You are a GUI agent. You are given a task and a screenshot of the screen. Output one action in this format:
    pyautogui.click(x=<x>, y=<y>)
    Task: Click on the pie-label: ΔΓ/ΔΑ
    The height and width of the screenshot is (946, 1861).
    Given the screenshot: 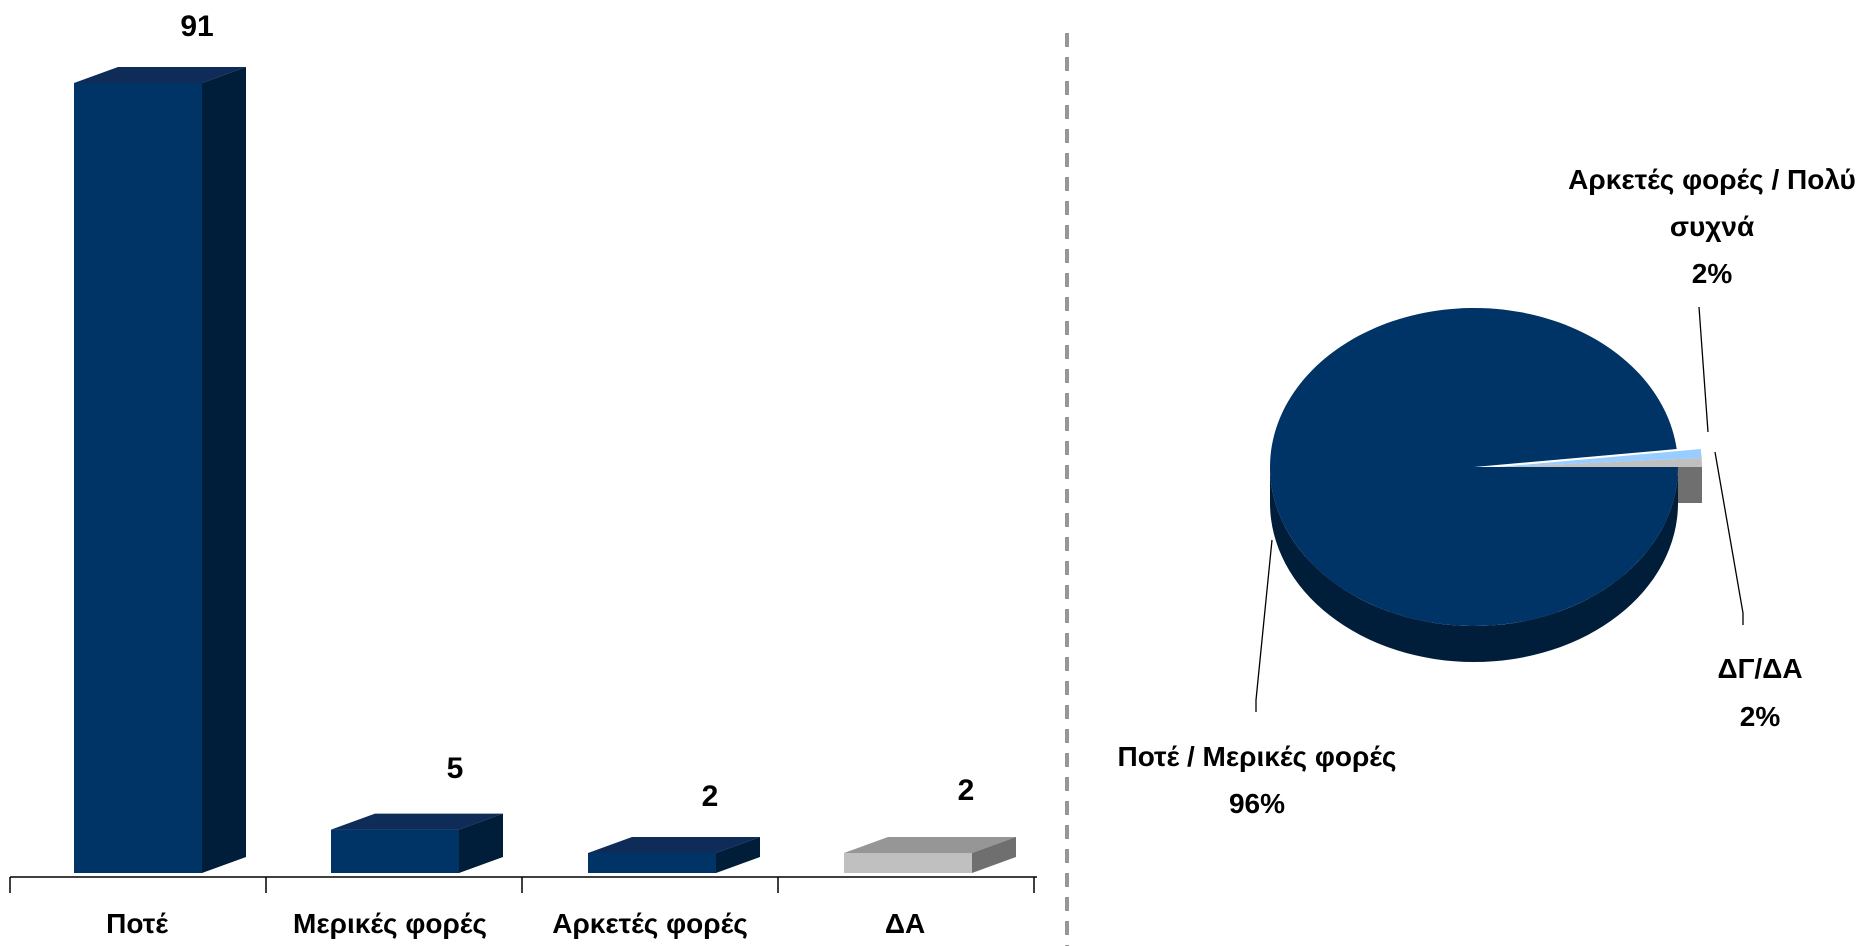 What is the action you would take?
    pyautogui.click(x=1759, y=668)
    